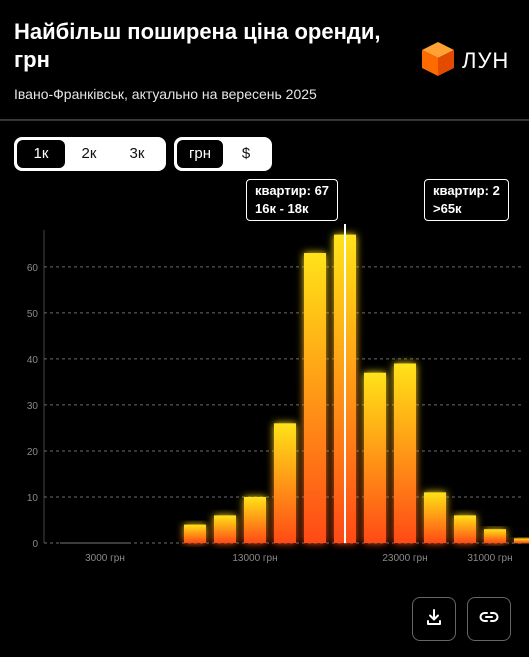  I want to click on currency-toggle: грн $, so click(223, 154).